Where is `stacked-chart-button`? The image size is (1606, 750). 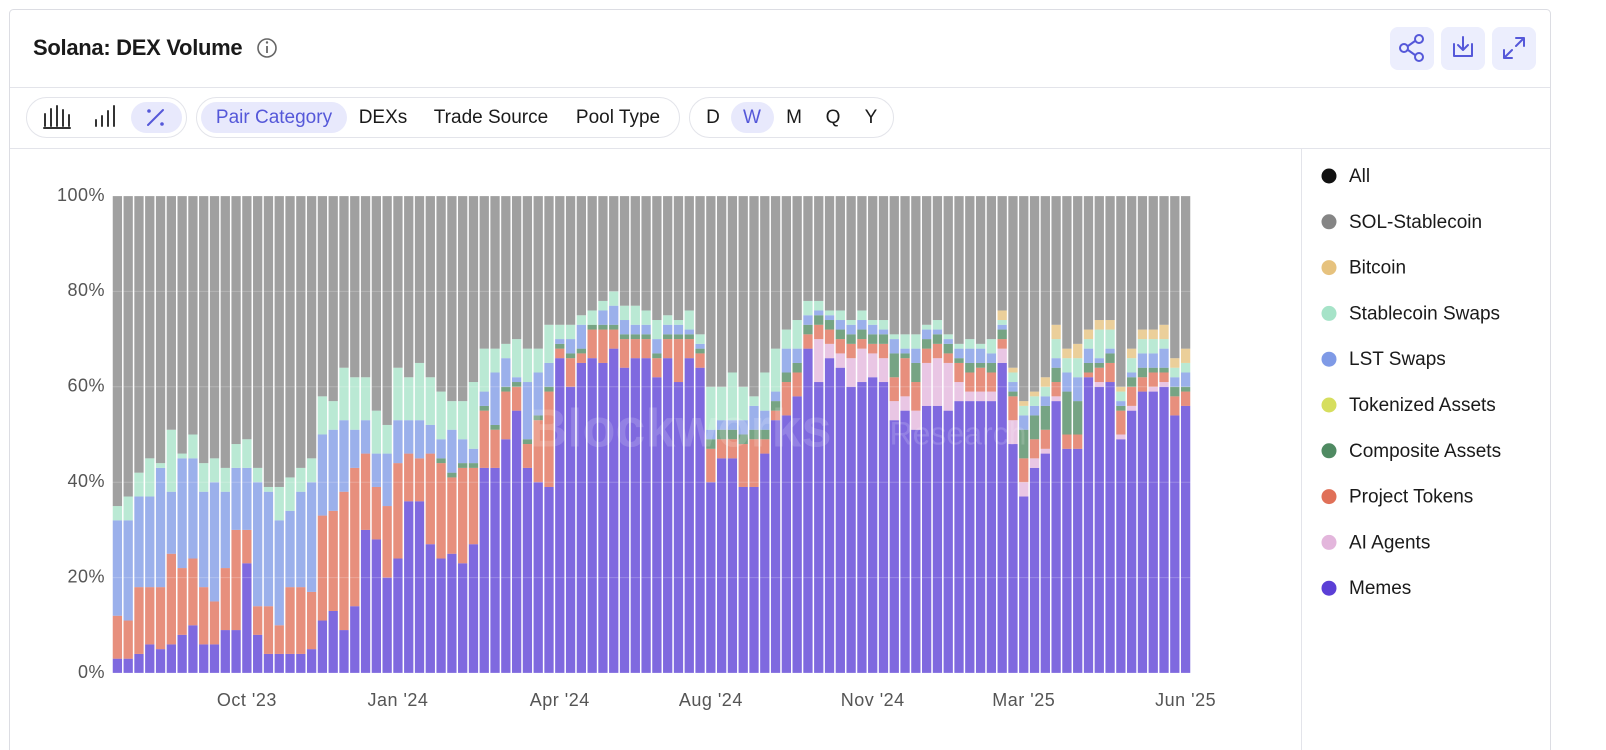 stacked-chart-button is located at coordinates (105, 116).